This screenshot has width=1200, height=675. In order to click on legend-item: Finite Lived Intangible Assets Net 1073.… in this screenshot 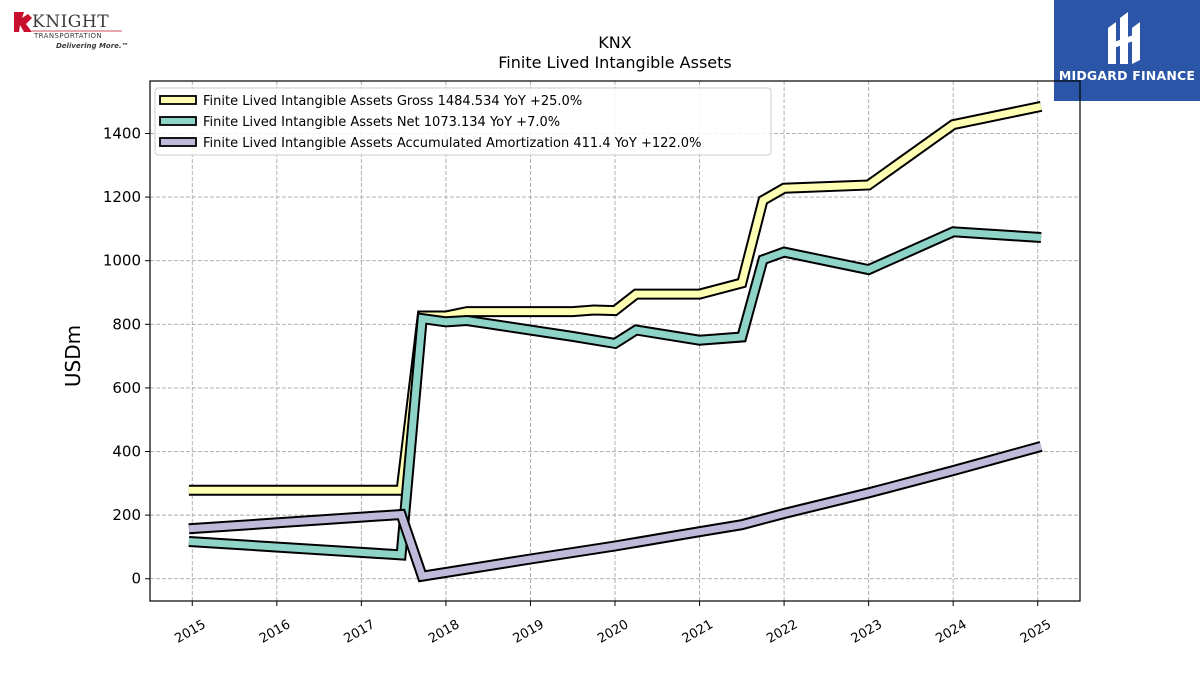, I will do `click(359, 122)`.